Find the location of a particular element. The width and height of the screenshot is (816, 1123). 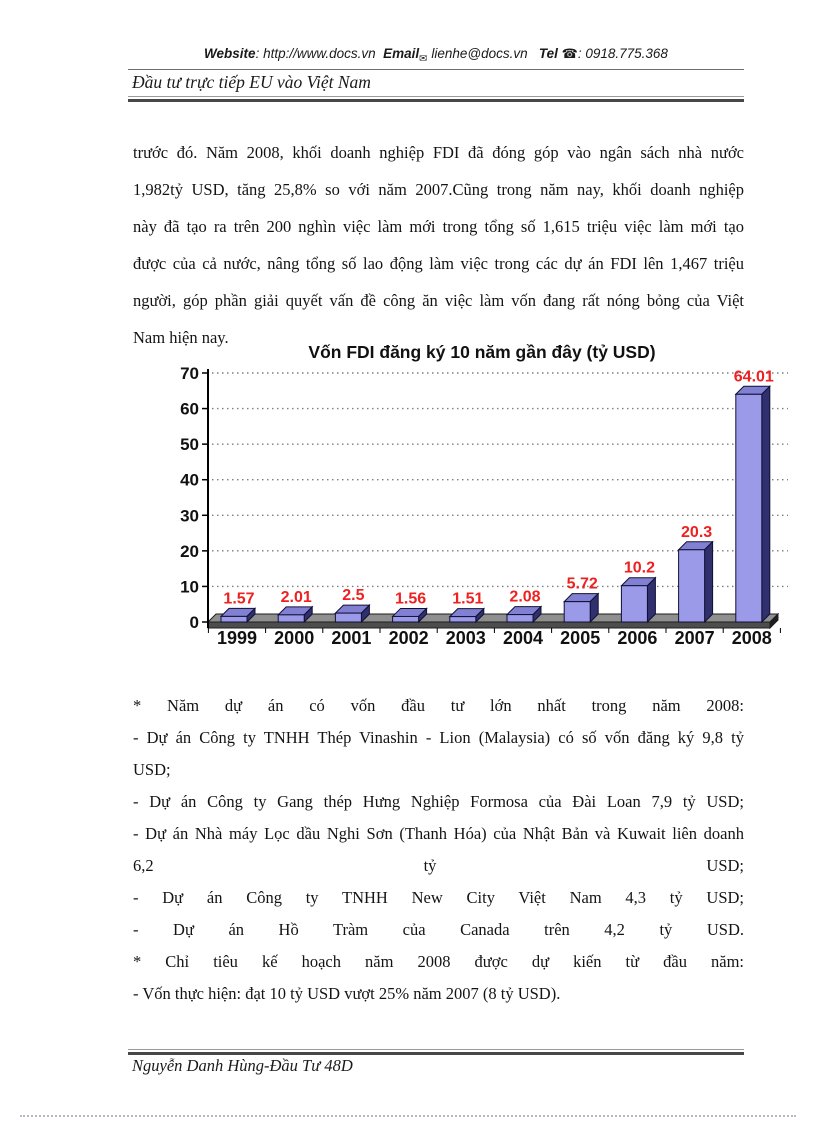

y-axis-label: 0 is located at coordinates (194, 622).